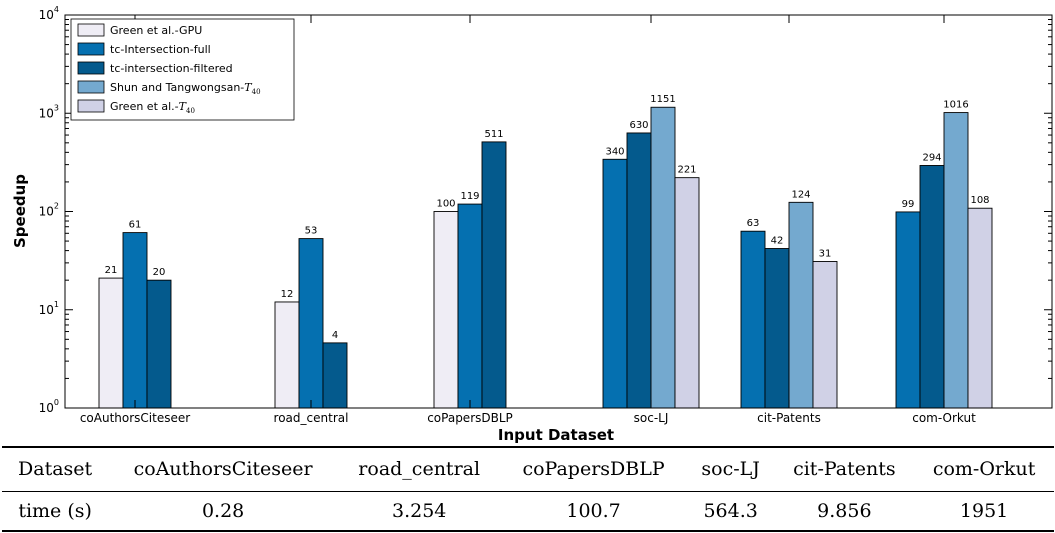 Image resolution: width=1055 pixels, height=533 pixels. Describe the element at coordinates (135, 225) in the screenshot. I see `value-label: 61` at that location.